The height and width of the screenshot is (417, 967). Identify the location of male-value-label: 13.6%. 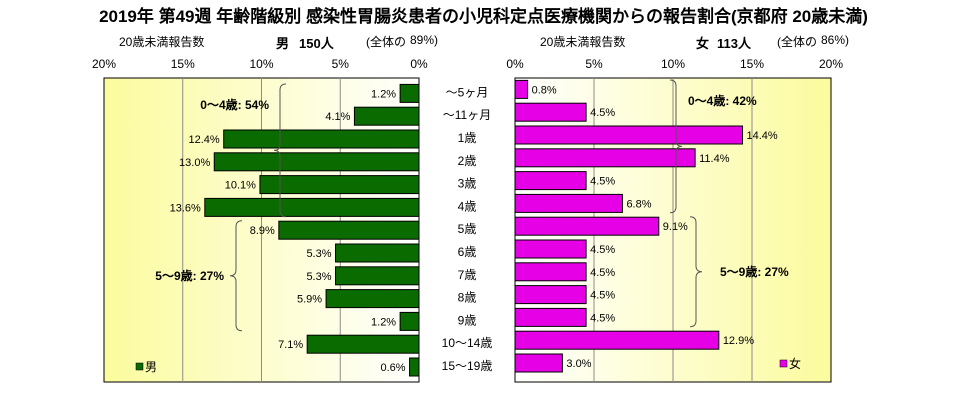
(185, 208).